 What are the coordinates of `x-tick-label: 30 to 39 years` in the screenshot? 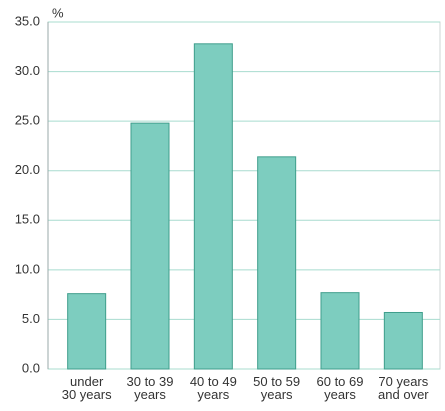 It's located at (150, 388).